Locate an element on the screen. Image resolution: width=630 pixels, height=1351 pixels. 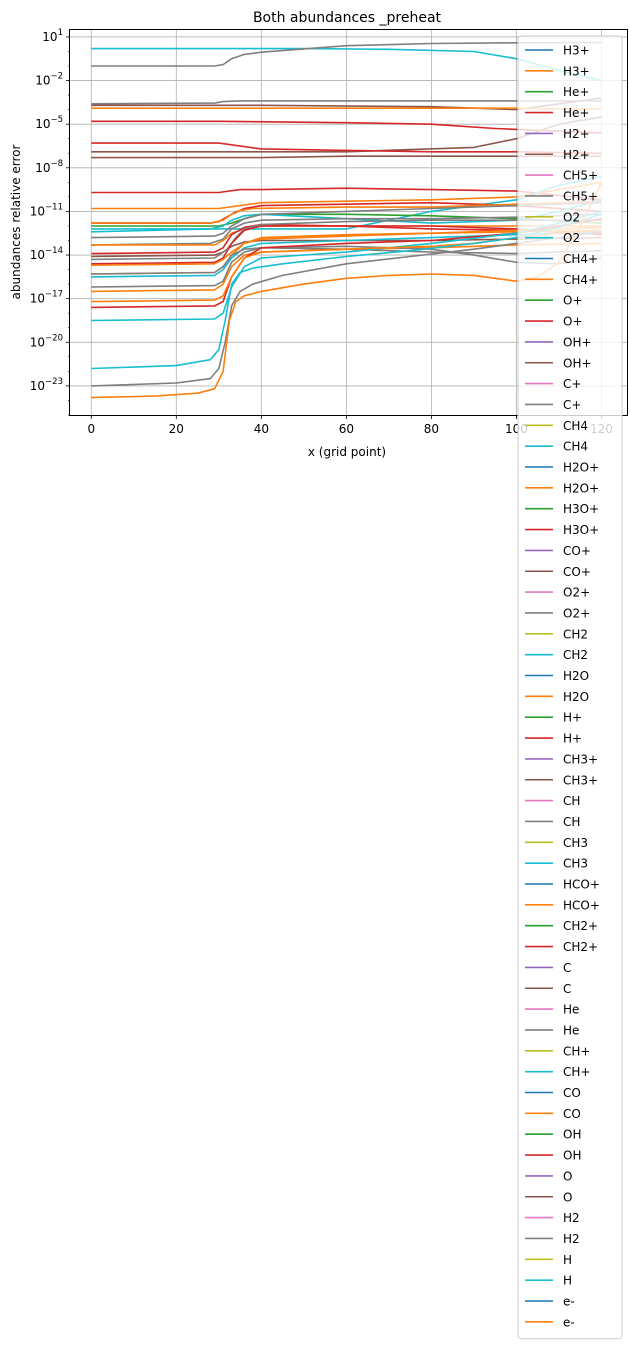
x-tick-label: 80 is located at coordinates (431, 429).